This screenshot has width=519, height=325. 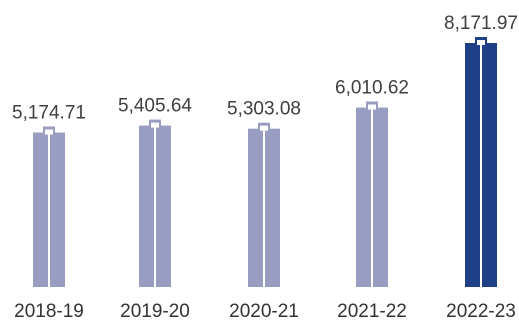 What do you see at coordinates (481, 23) in the screenshot?
I see `value-label: 8,171.97` at bounding box center [481, 23].